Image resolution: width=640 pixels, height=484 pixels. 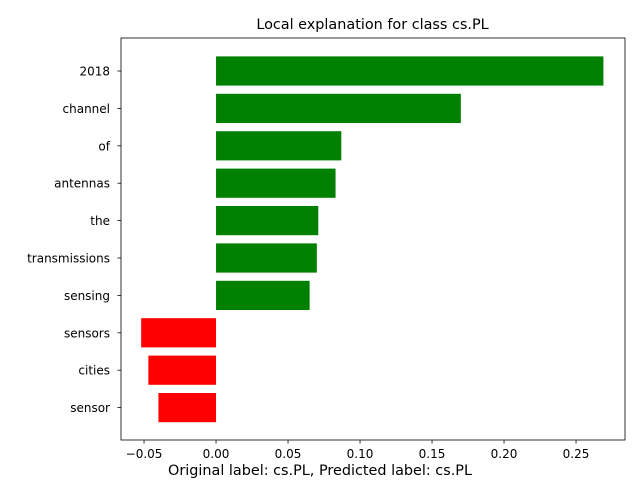 What do you see at coordinates (179, 333) in the screenshot?
I see `bar-sensors` at bounding box center [179, 333].